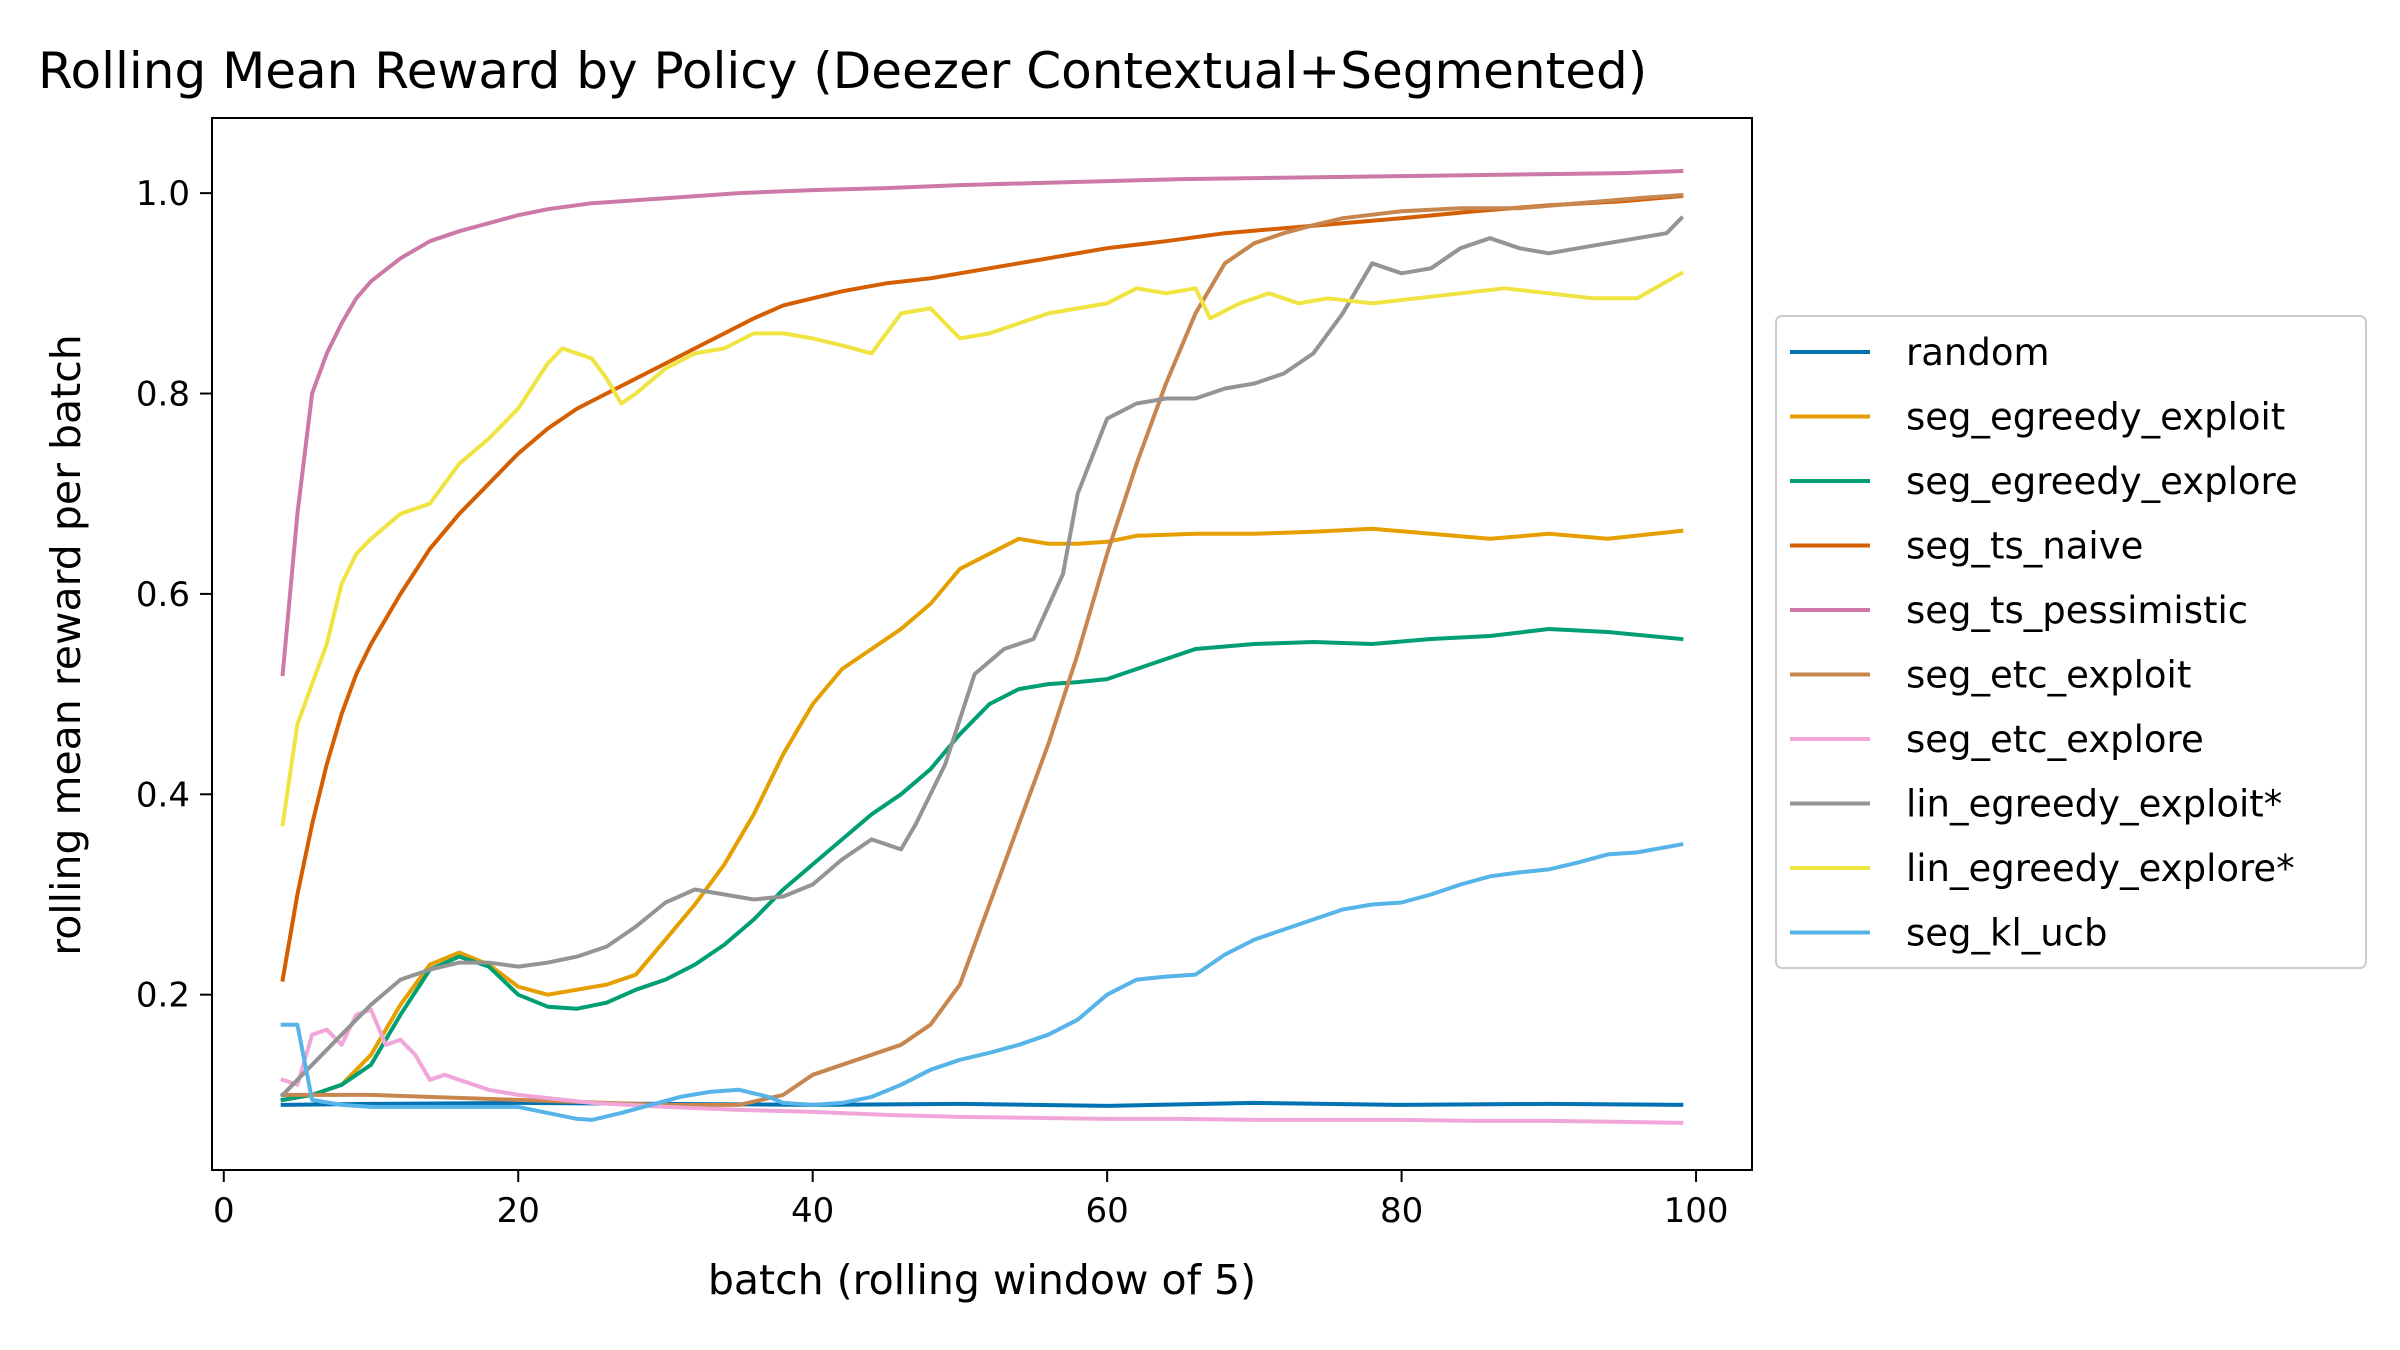  What do you see at coordinates (1401, 1211) in the screenshot?
I see `x-tick-label: 80` at bounding box center [1401, 1211].